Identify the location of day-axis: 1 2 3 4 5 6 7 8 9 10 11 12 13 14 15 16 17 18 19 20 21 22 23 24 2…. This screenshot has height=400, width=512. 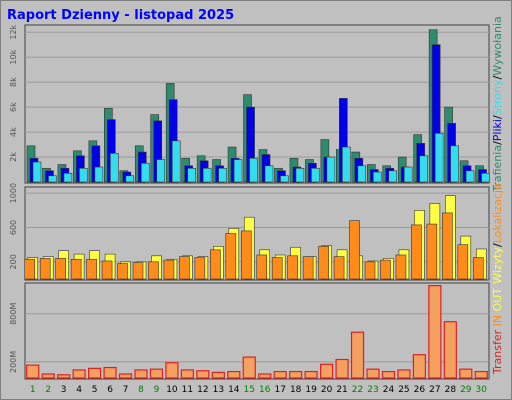
(258, 390).